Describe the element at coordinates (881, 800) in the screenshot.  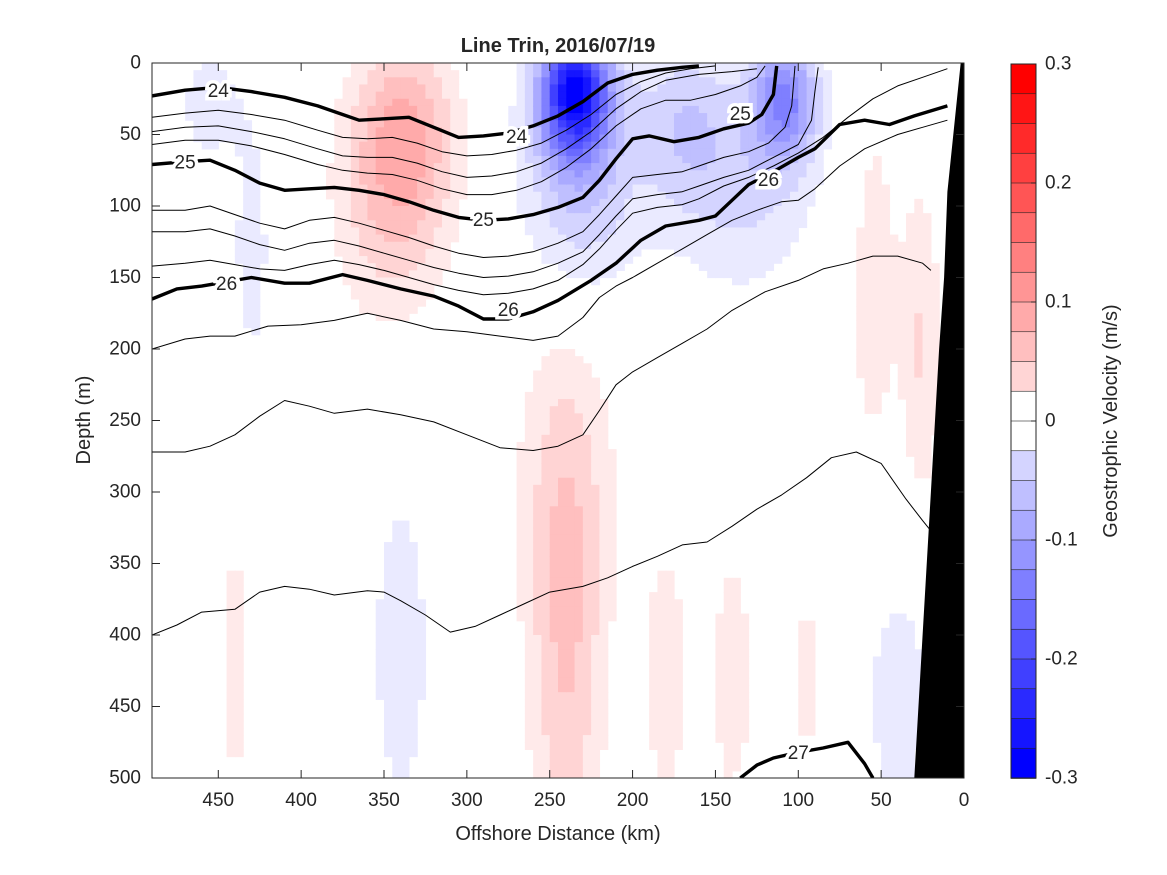
I see `x-tick-label: 50` at that location.